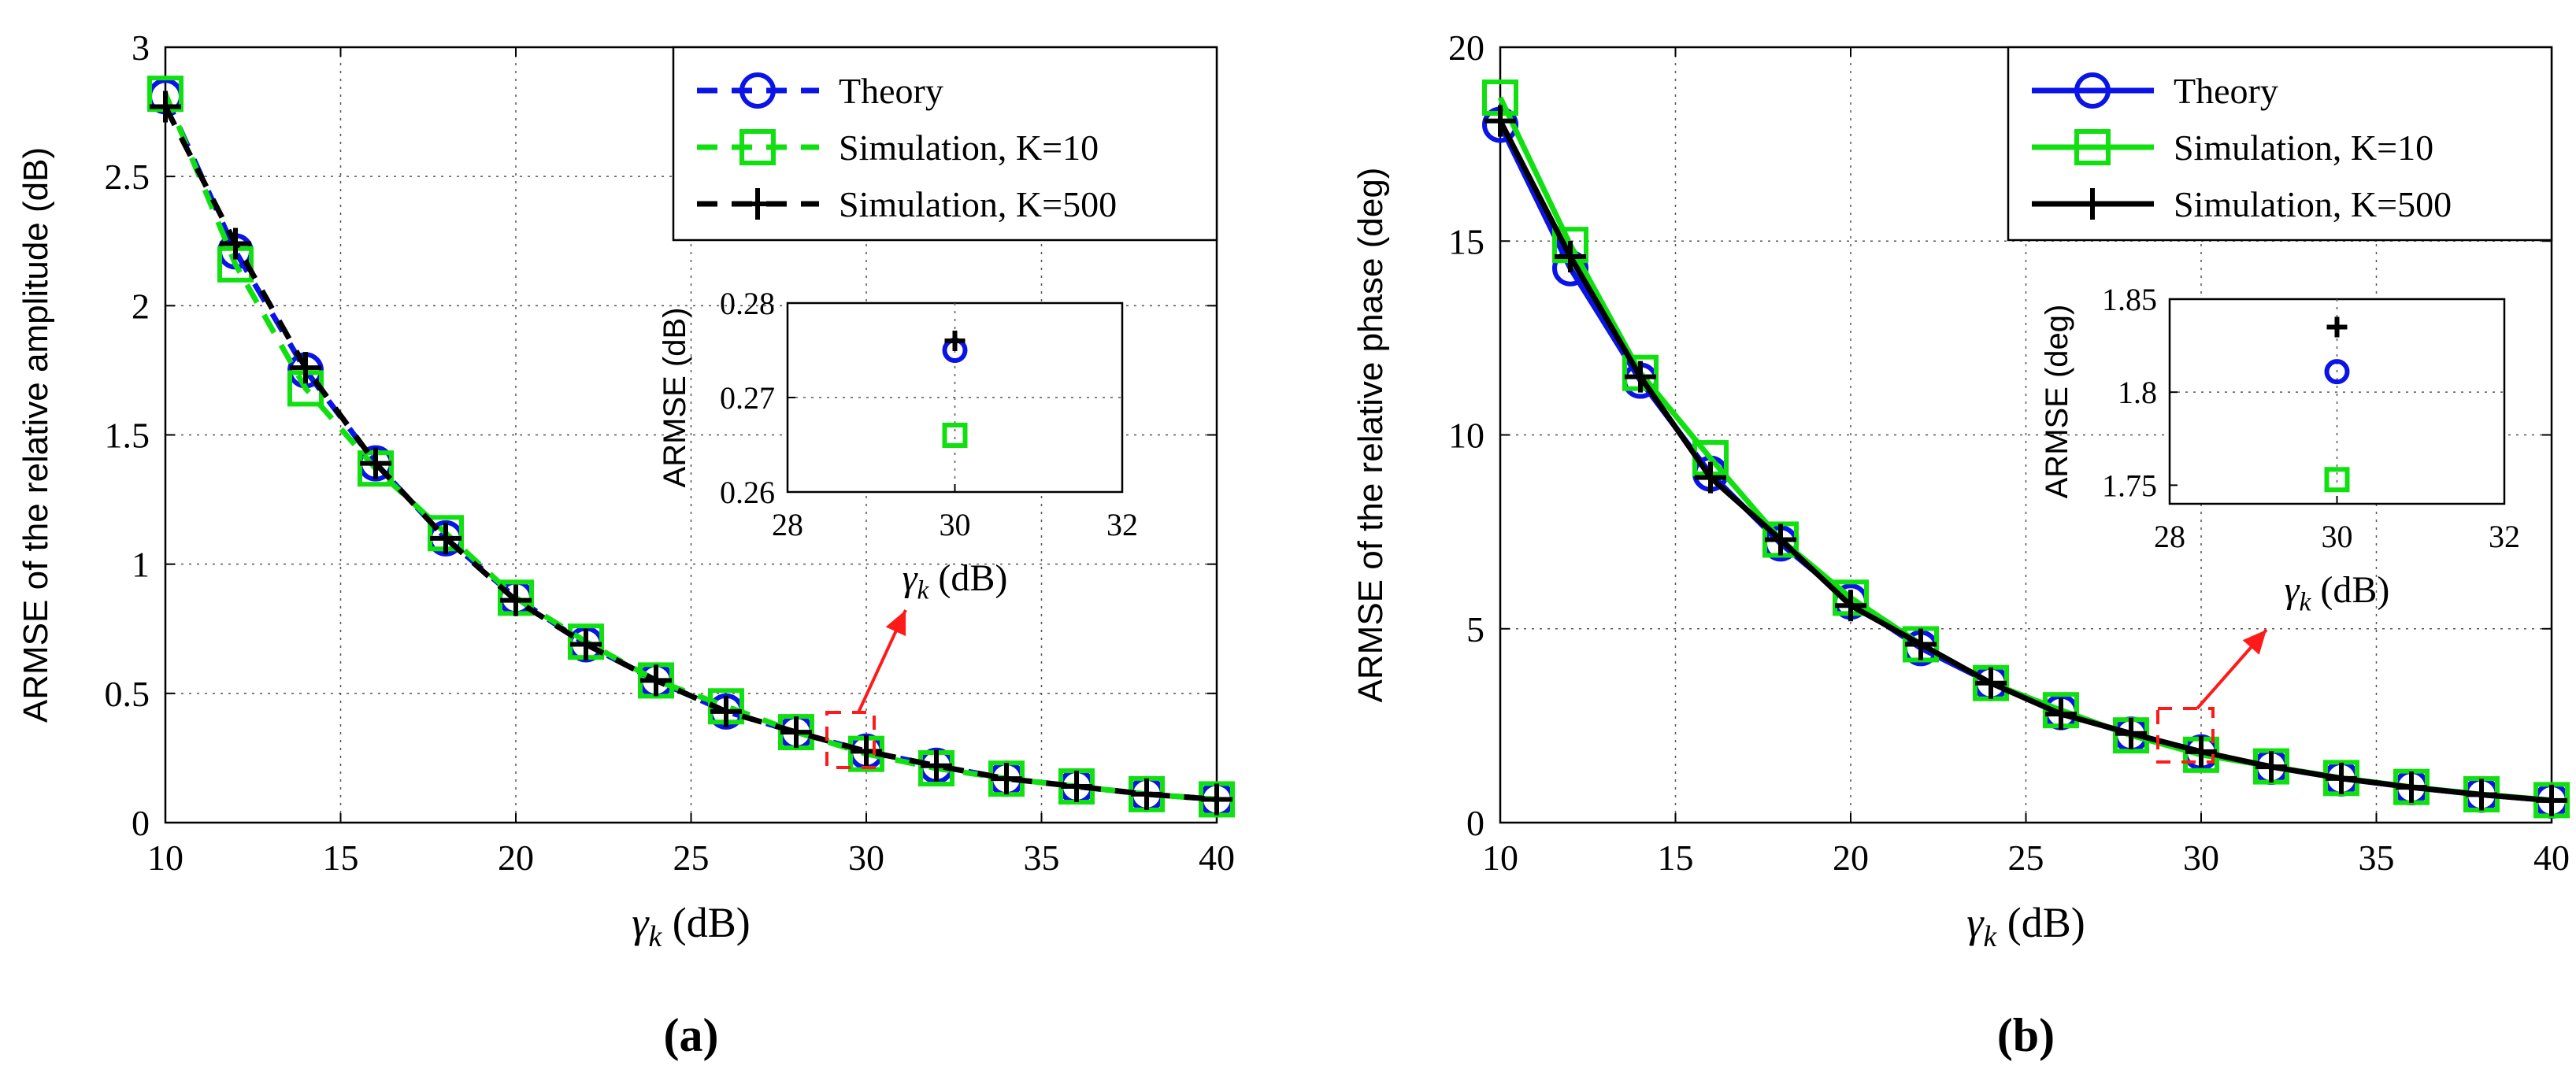 The height and width of the screenshot is (1069, 2576). Describe the element at coordinates (691, 1035) in the screenshot. I see `panel-label: (a)` at that location.